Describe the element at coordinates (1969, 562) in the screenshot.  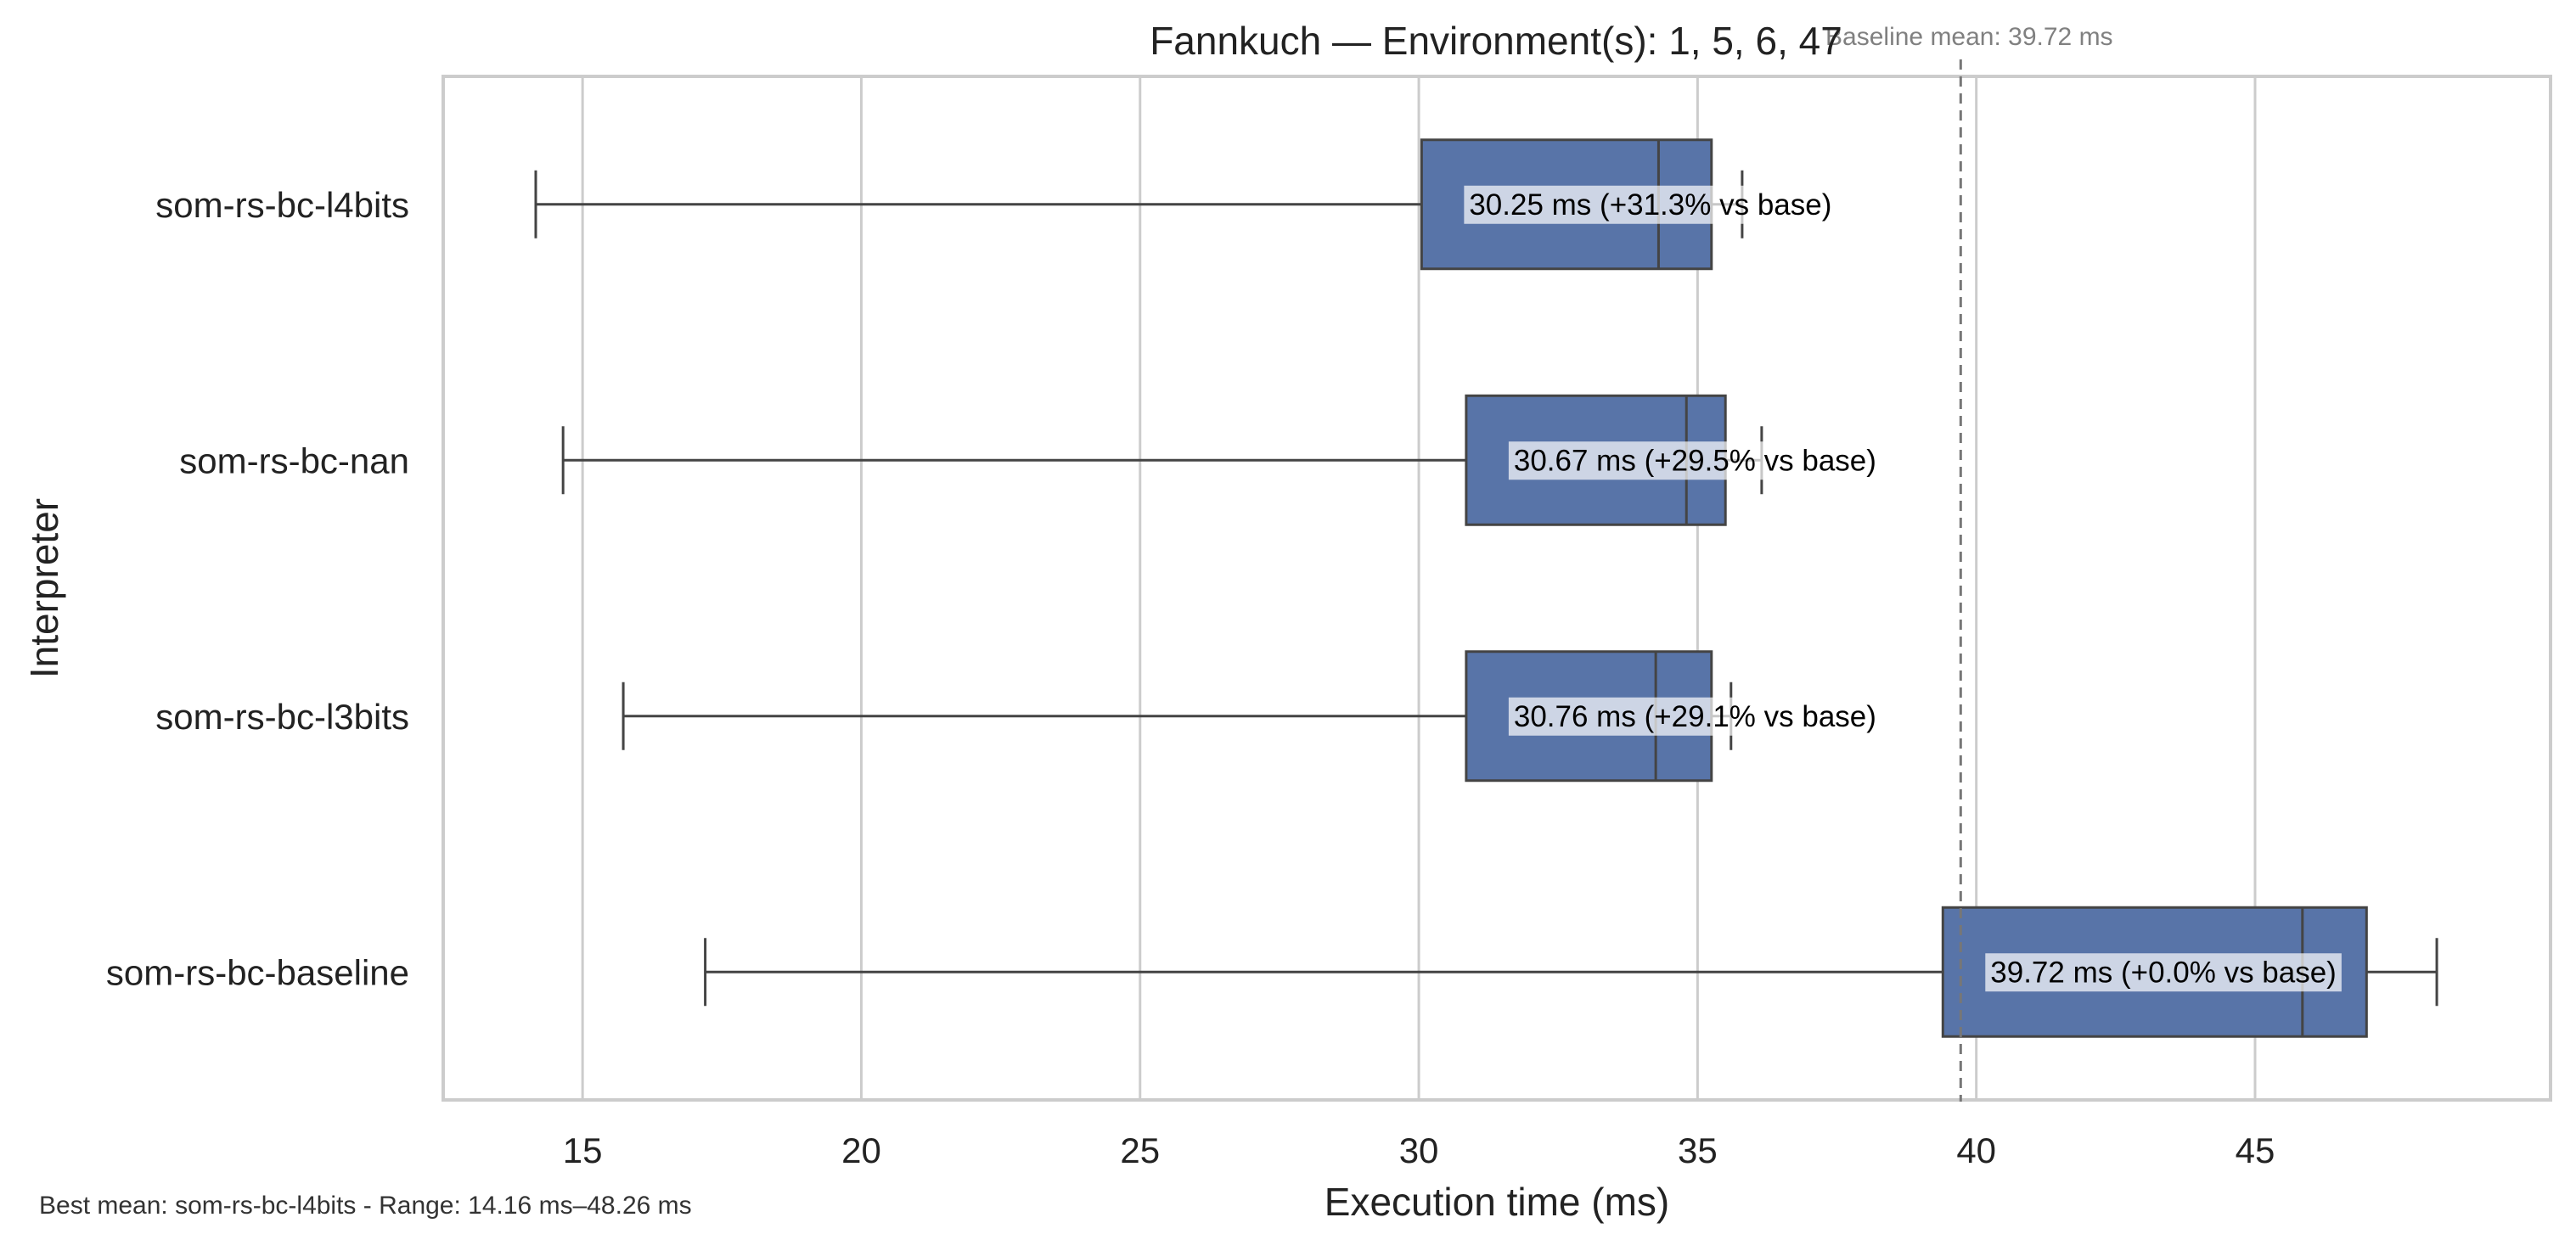
I see `baseline-group: Baseline mean: 39.72 ms` at that location.